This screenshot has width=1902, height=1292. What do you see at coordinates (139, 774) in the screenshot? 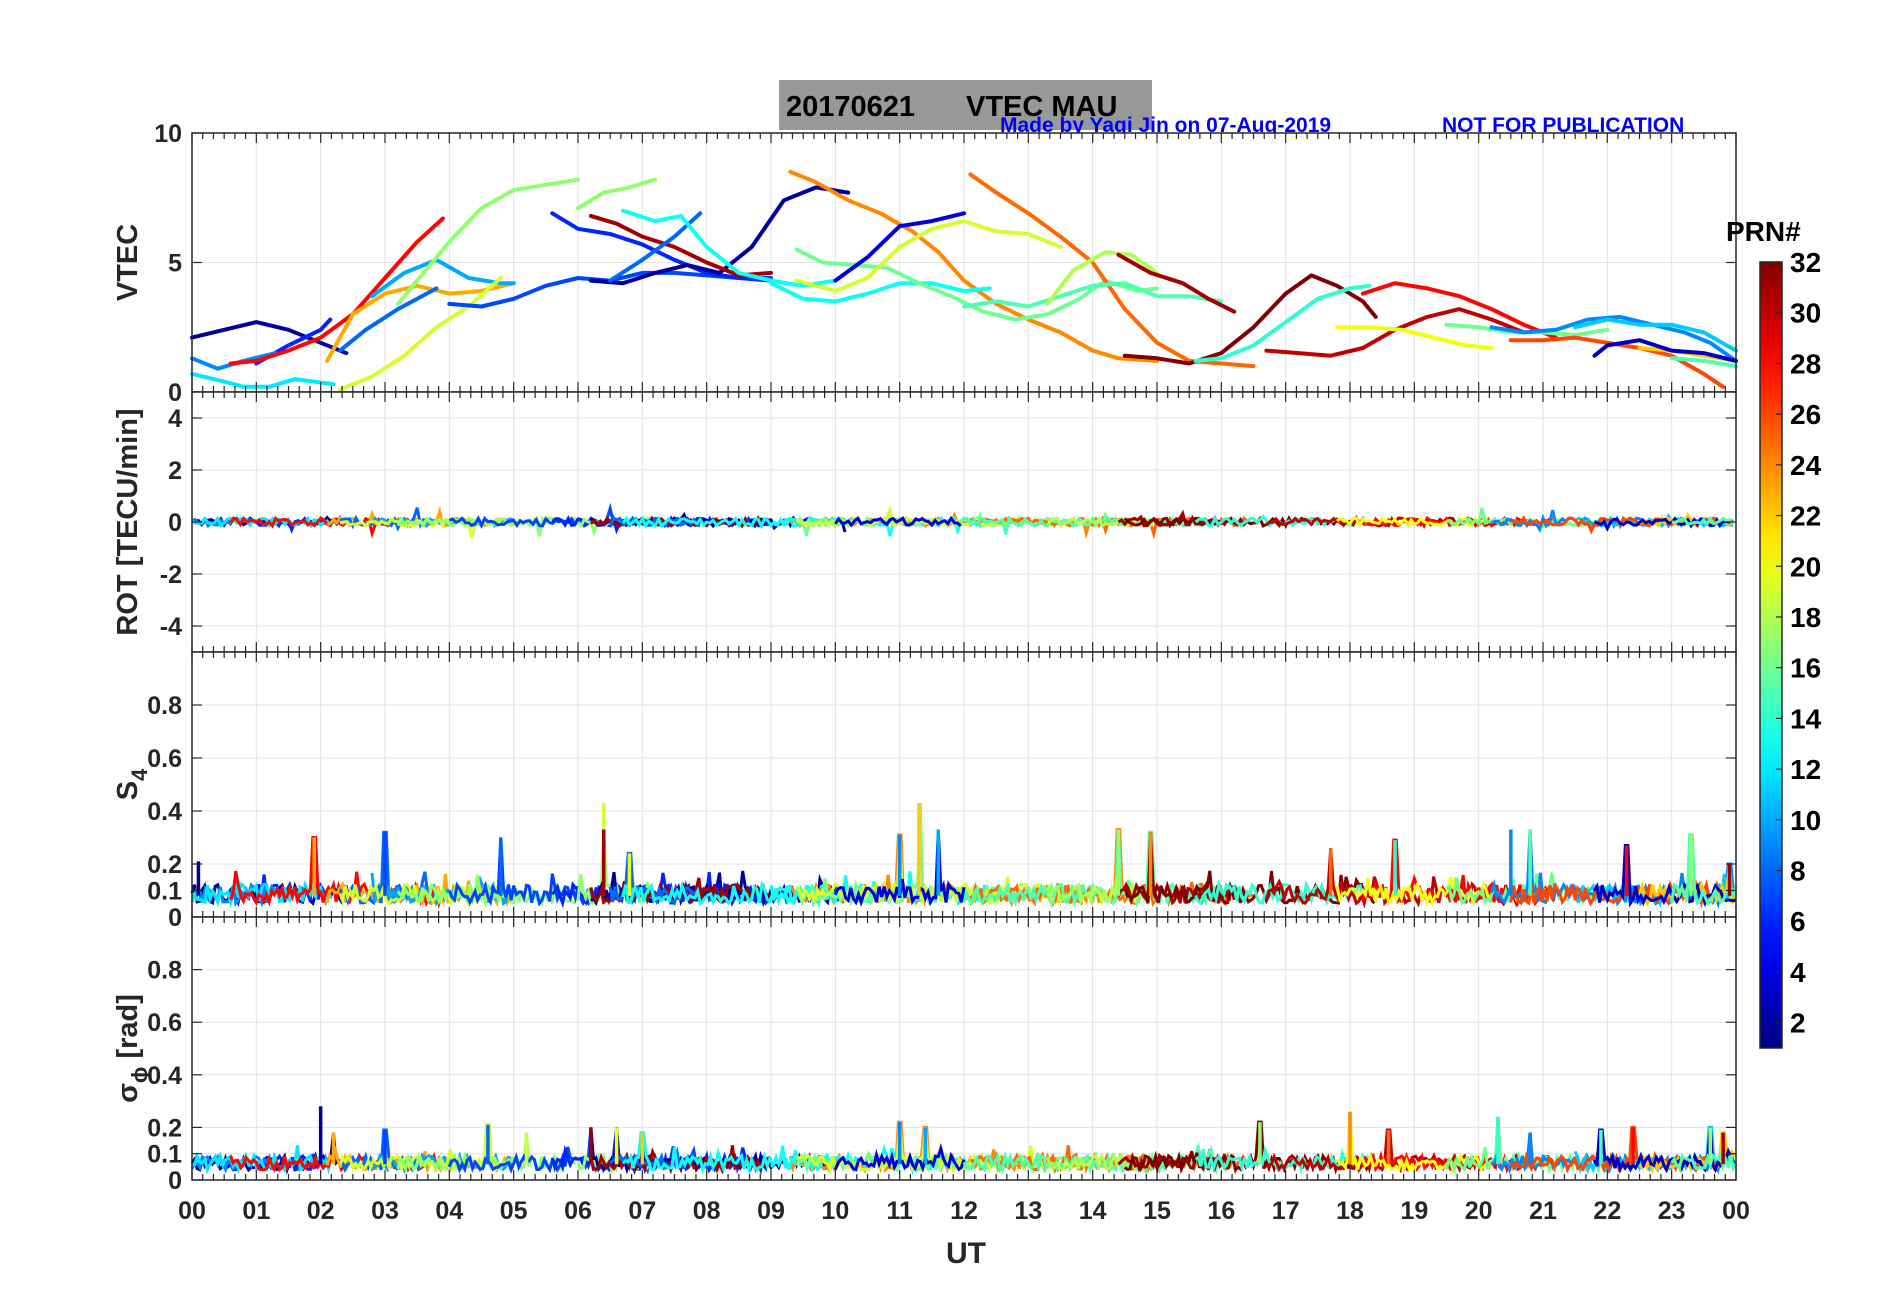
I see `ylabel-subscript: 4` at bounding box center [139, 774].